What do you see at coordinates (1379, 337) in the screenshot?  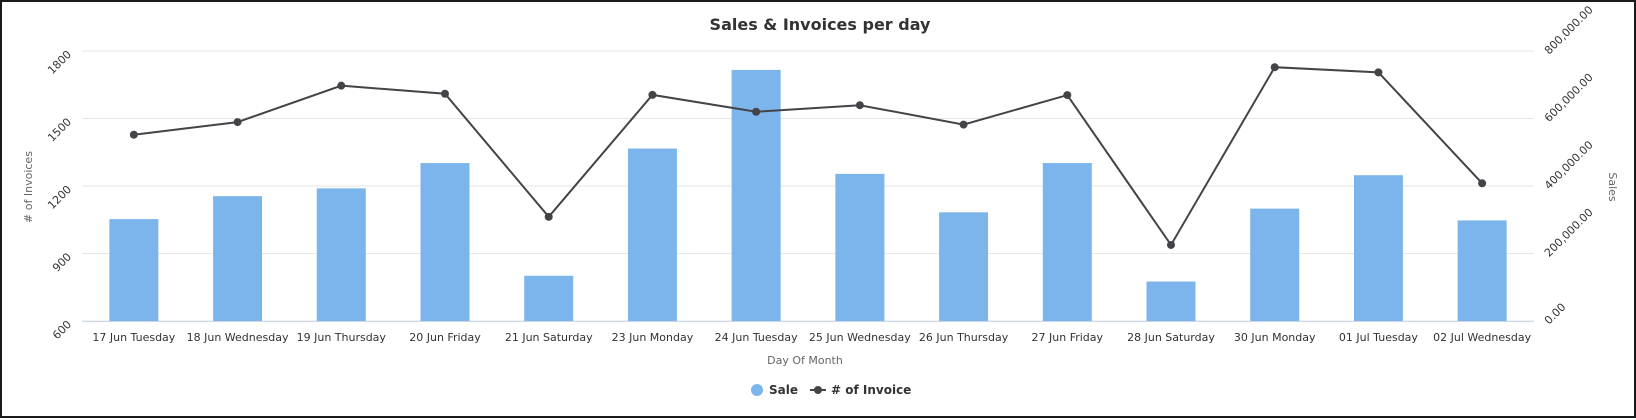 I see `x-tick-label: 01 Jul Tuesday` at bounding box center [1379, 337].